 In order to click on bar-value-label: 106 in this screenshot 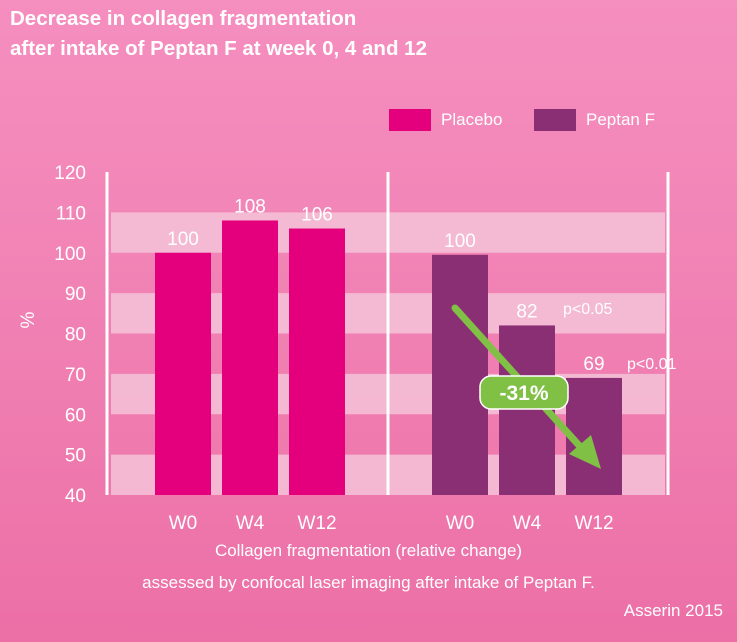, I will do `click(317, 215)`.